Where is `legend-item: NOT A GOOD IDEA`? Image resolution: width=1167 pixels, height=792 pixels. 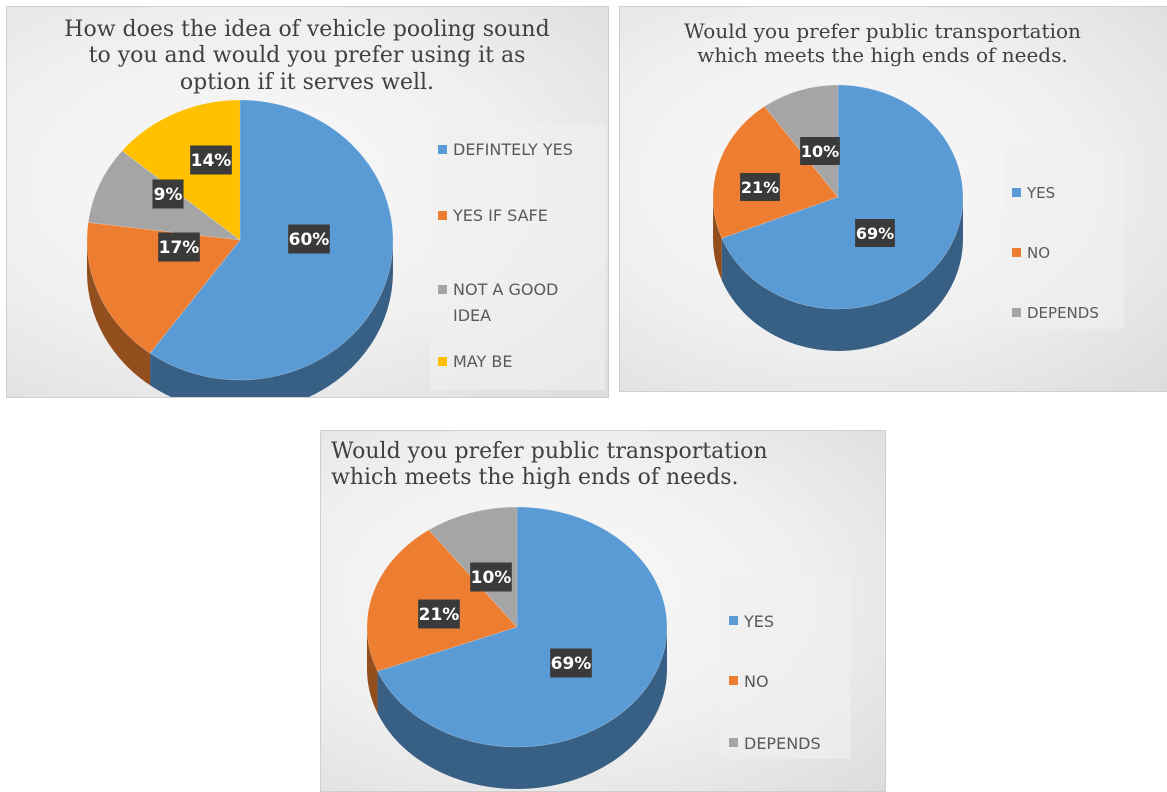 legend-item: NOT A GOOD IDEA is located at coordinates (515, 302).